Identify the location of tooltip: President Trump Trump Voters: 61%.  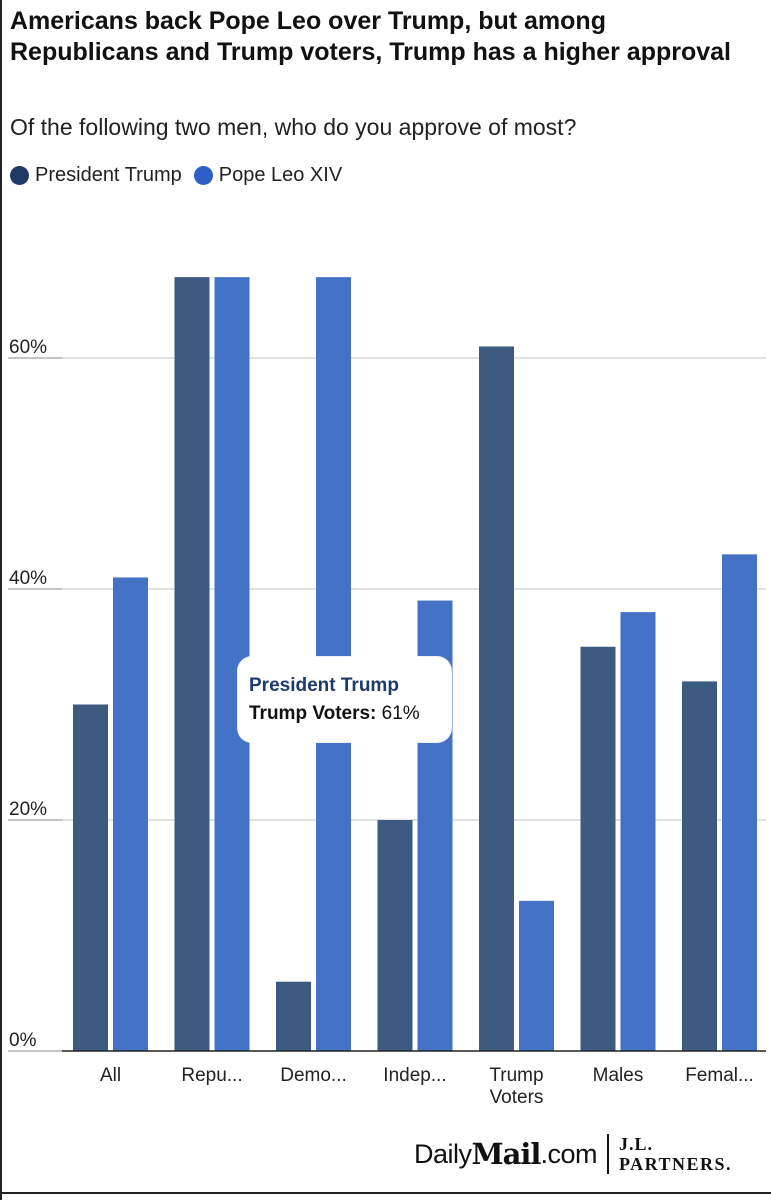
(344, 699).